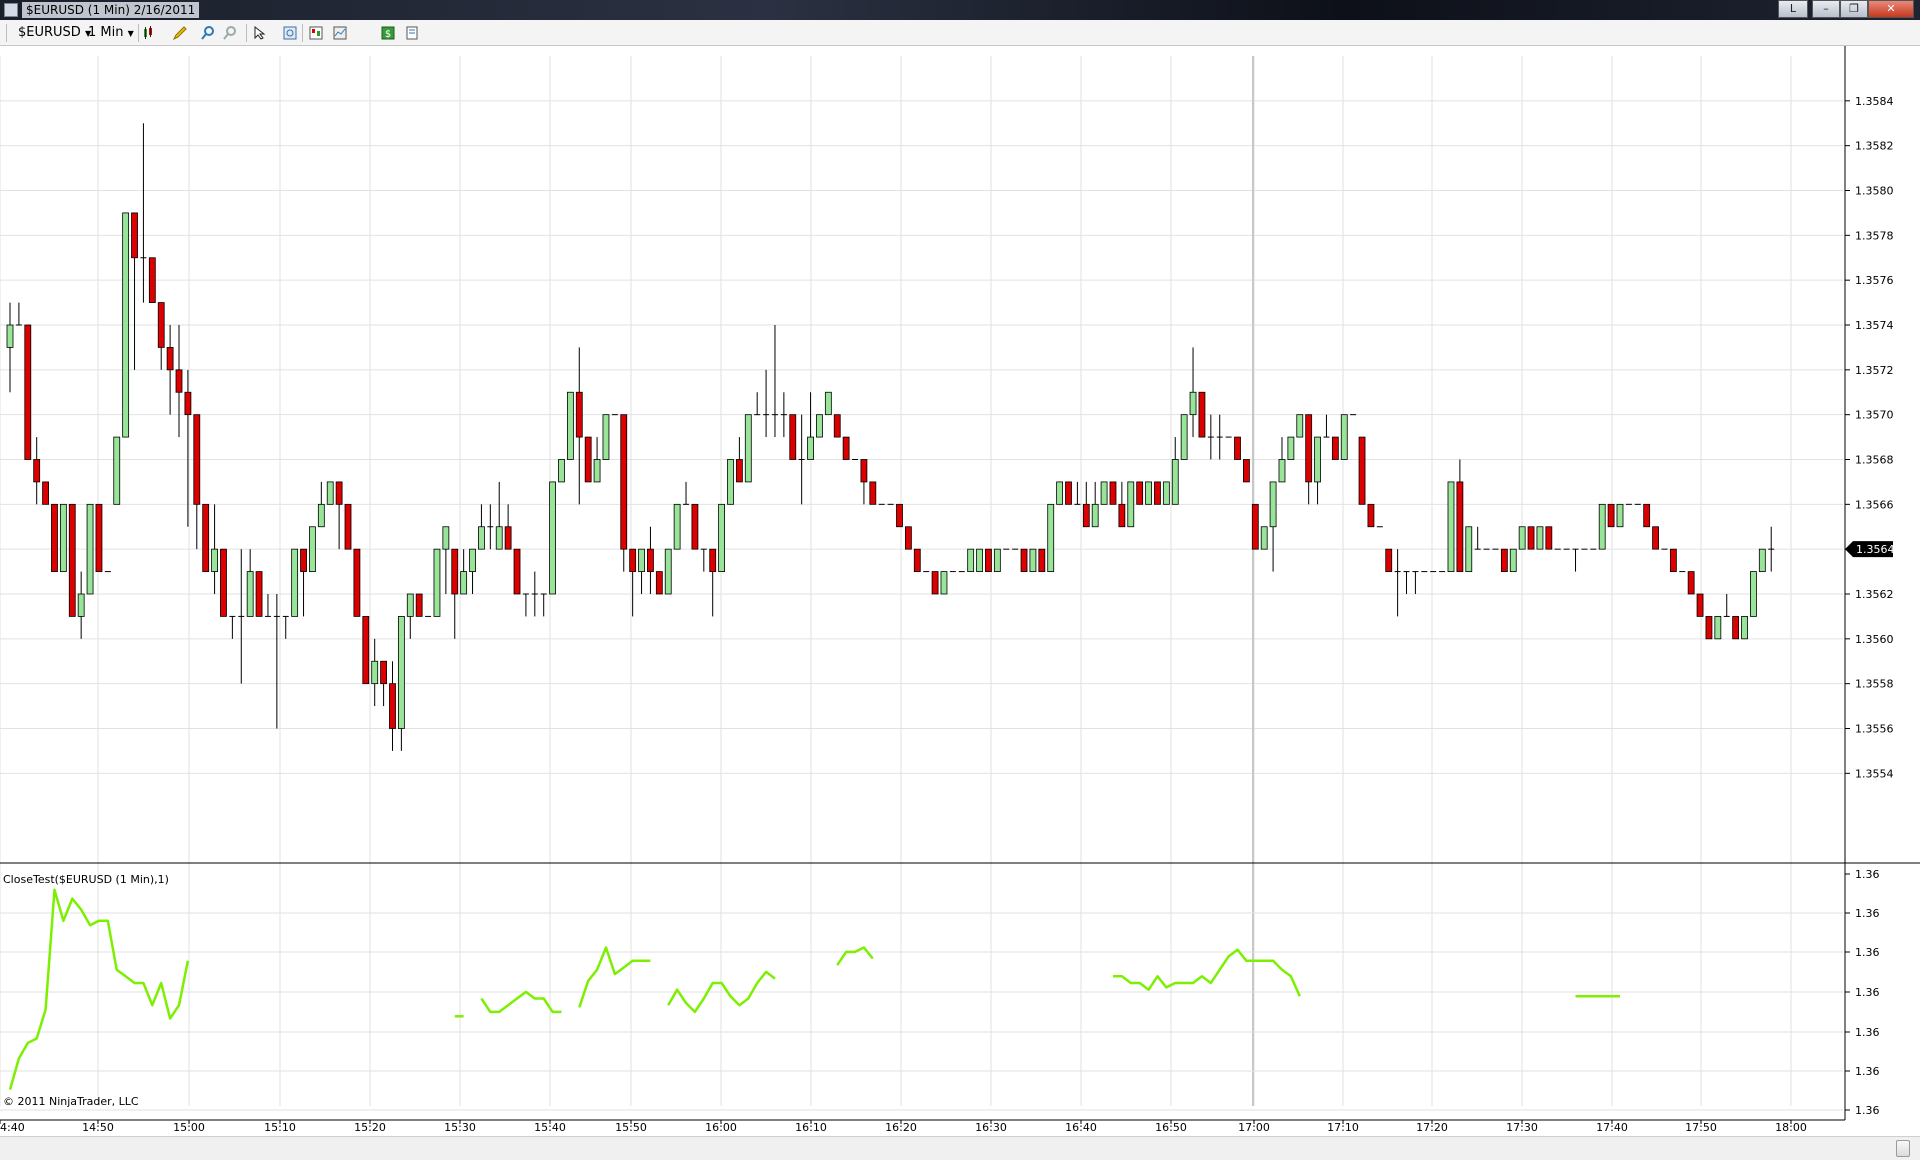  I want to click on time-tick-label: 17:20, so click(1432, 1127).